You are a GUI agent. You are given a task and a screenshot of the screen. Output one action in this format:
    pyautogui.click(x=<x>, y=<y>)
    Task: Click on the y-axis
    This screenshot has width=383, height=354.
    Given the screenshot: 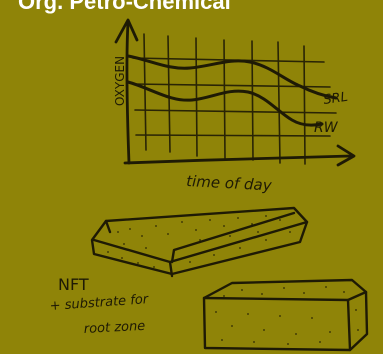 What is the action you would take?
    pyautogui.click(x=128, y=92)
    